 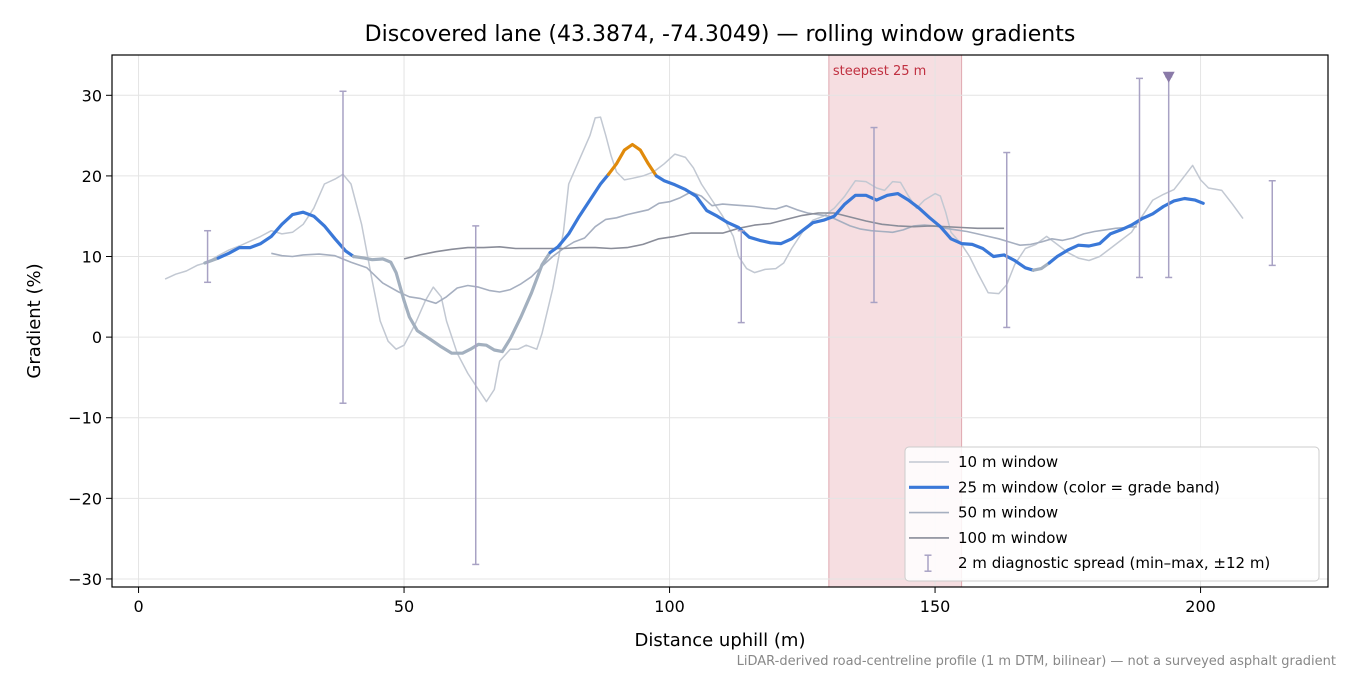 I want to click on y-tick-label: 30, so click(x=92, y=95).